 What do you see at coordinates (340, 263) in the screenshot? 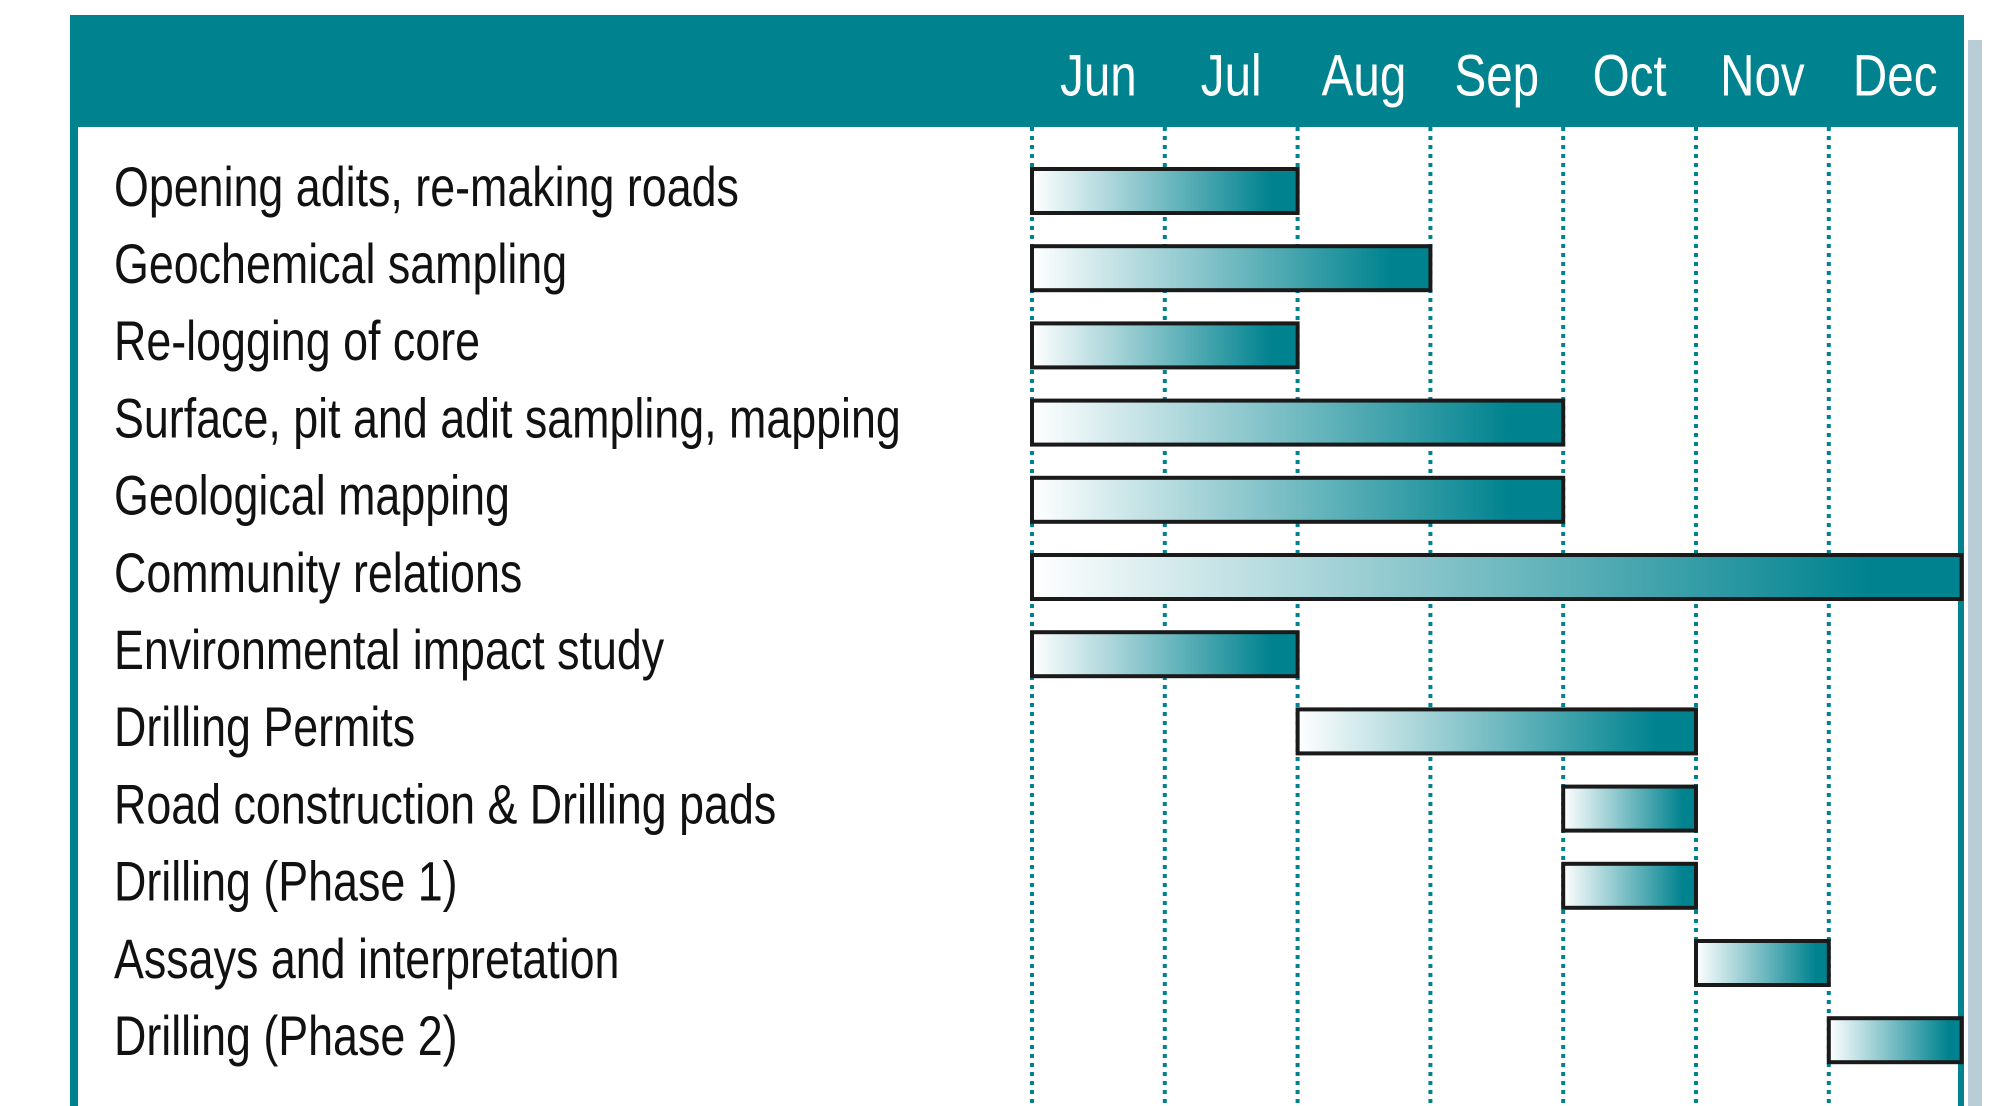
I see `task-label: Geochemical sampling` at bounding box center [340, 263].